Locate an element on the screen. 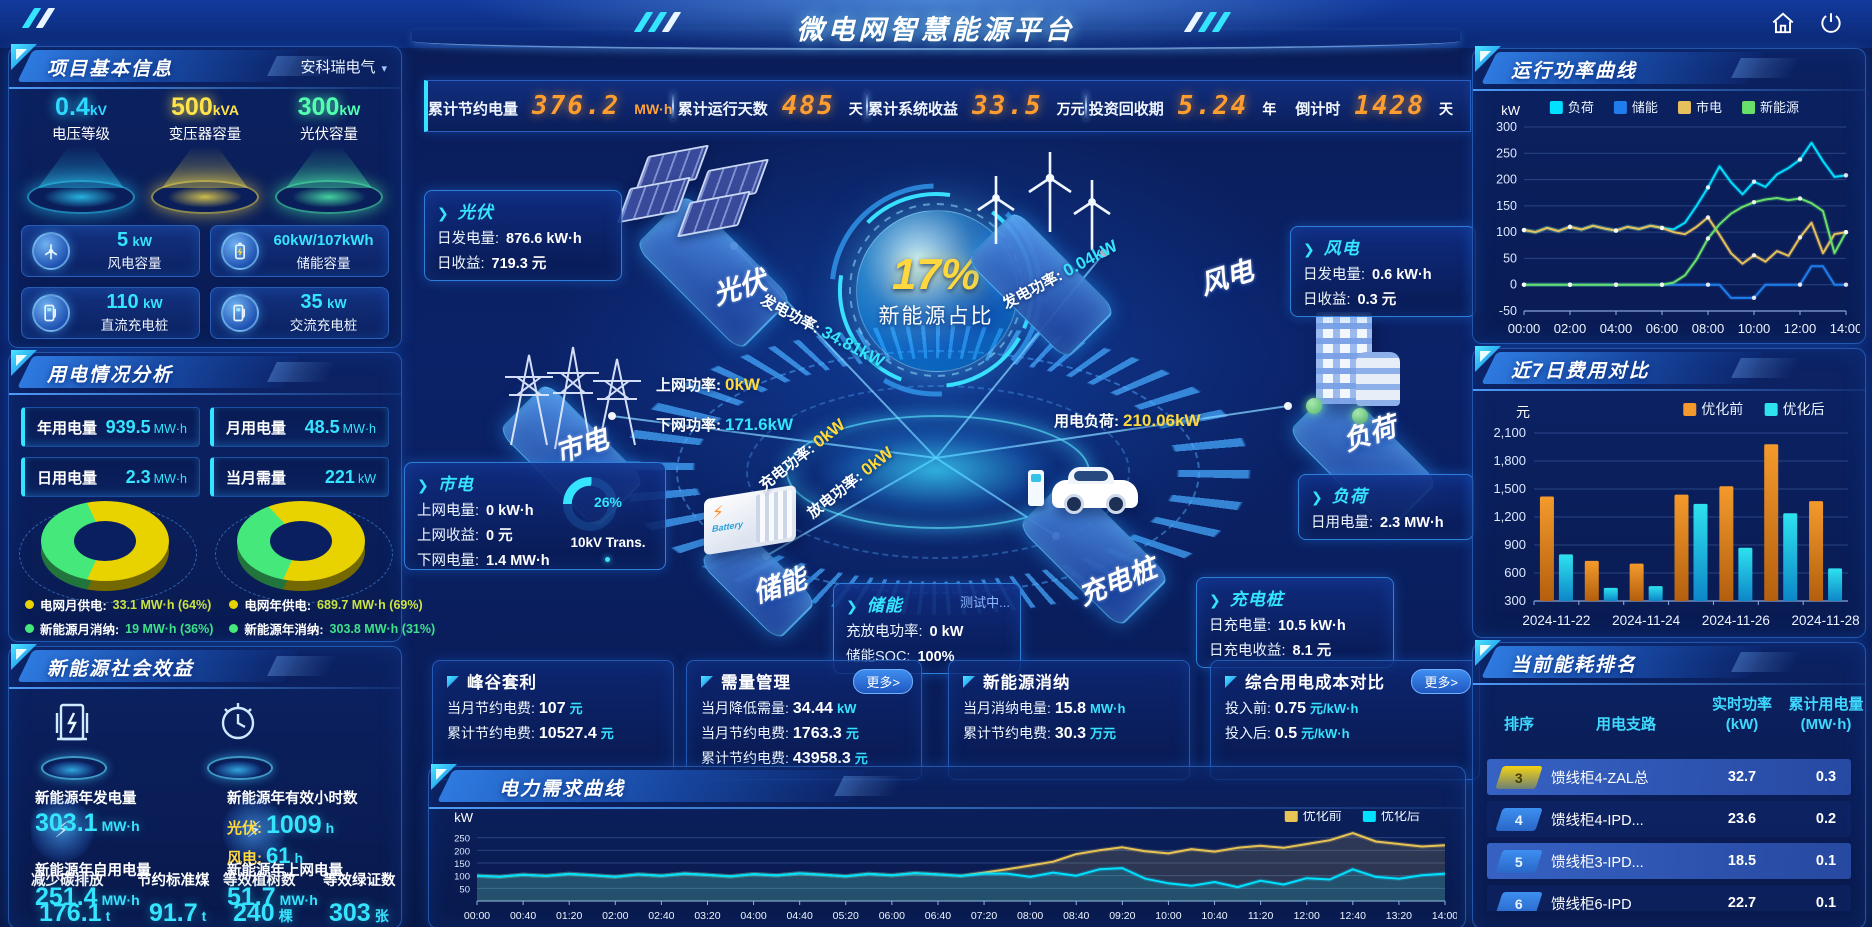 This screenshot has width=1872, height=927. tree-icon is located at coordinates (1314, 406).